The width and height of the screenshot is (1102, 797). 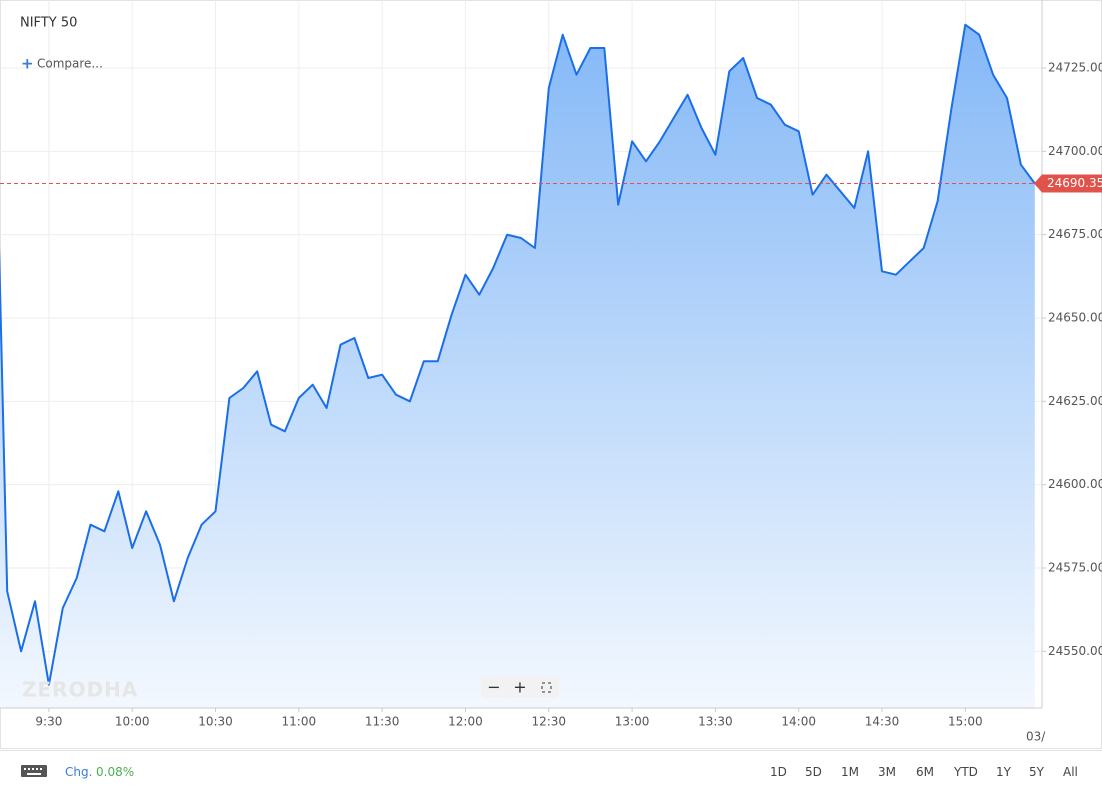 I want to click on footer: Chg. 0.08% 1D 5D 1M 3M 6M YTD 1Y 5Y All, so click(x=551, y=773).